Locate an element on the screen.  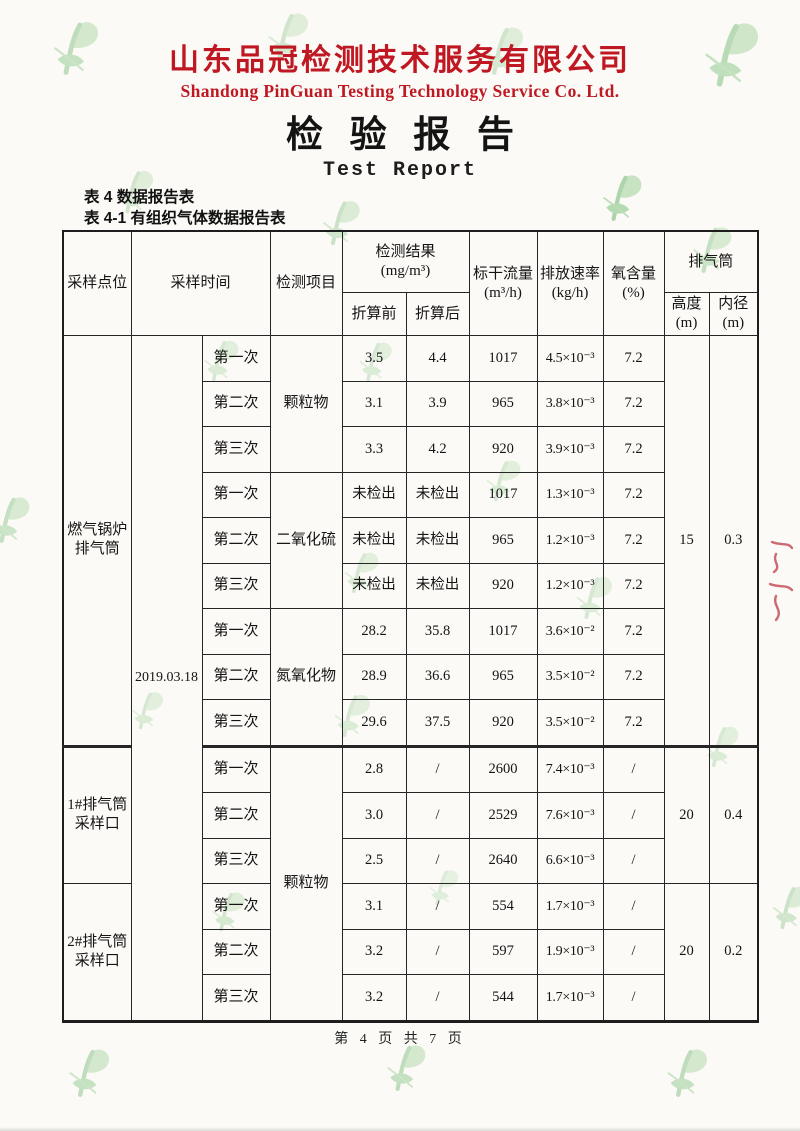
cell-before: 3.3 is located at coordinates (374, 449).